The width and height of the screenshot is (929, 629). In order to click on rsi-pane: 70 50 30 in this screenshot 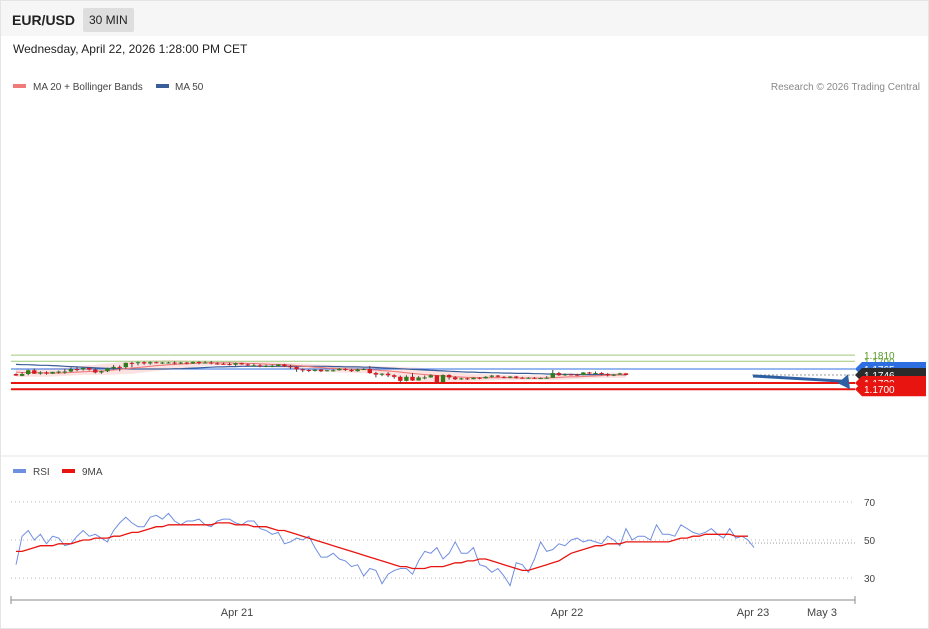, I will do `click(443, 542)`.